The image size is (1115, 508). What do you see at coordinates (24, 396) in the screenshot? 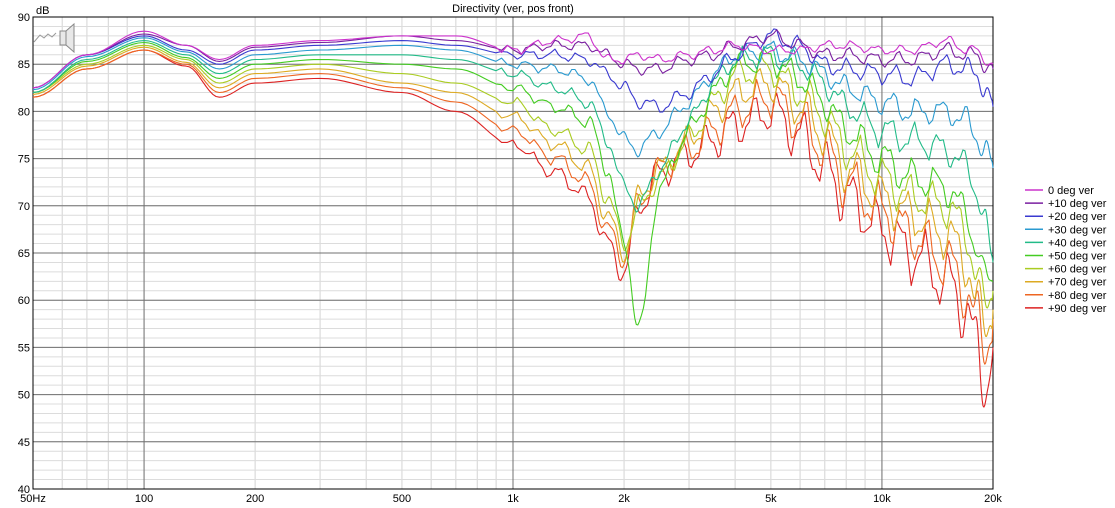
I see `y-tick-label: 50` at bounding box center [24, 396].